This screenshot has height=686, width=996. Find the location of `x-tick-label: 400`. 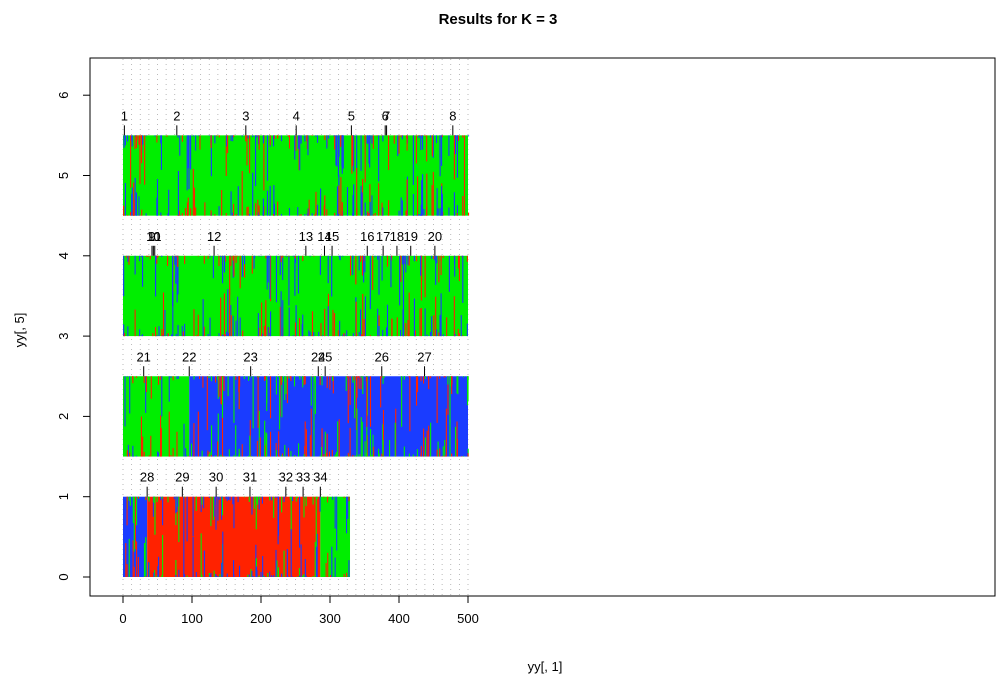

x-tick-label: 400 is located at coordinates (399, 618).